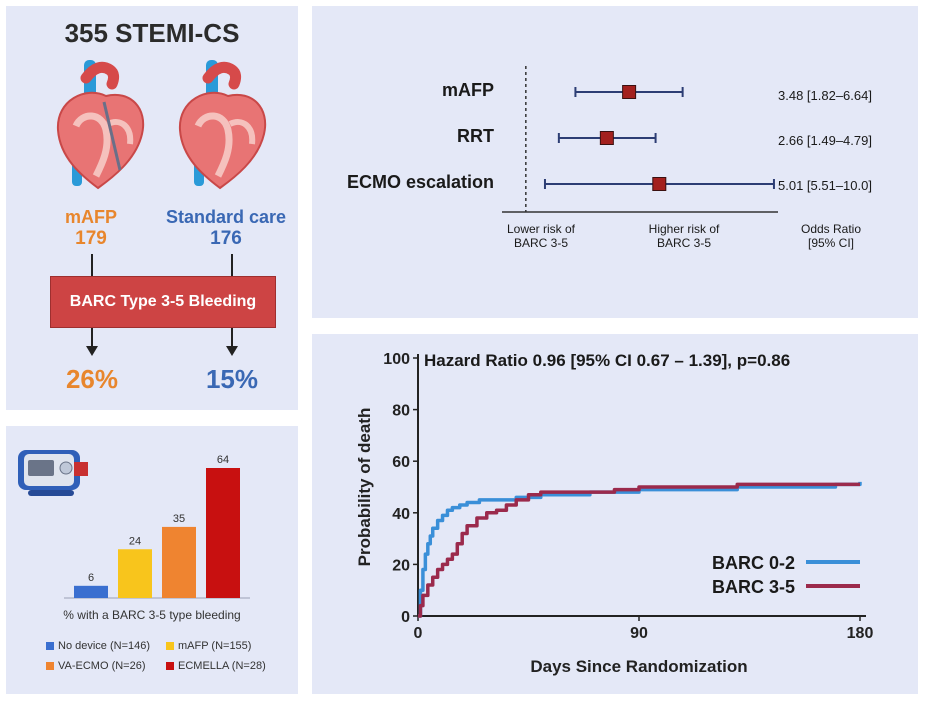 The width and height of the screenshot is (929, 712). Describe the element at coordinates (91, 591) in the screenshot. I see `bar-no-device` at that location.